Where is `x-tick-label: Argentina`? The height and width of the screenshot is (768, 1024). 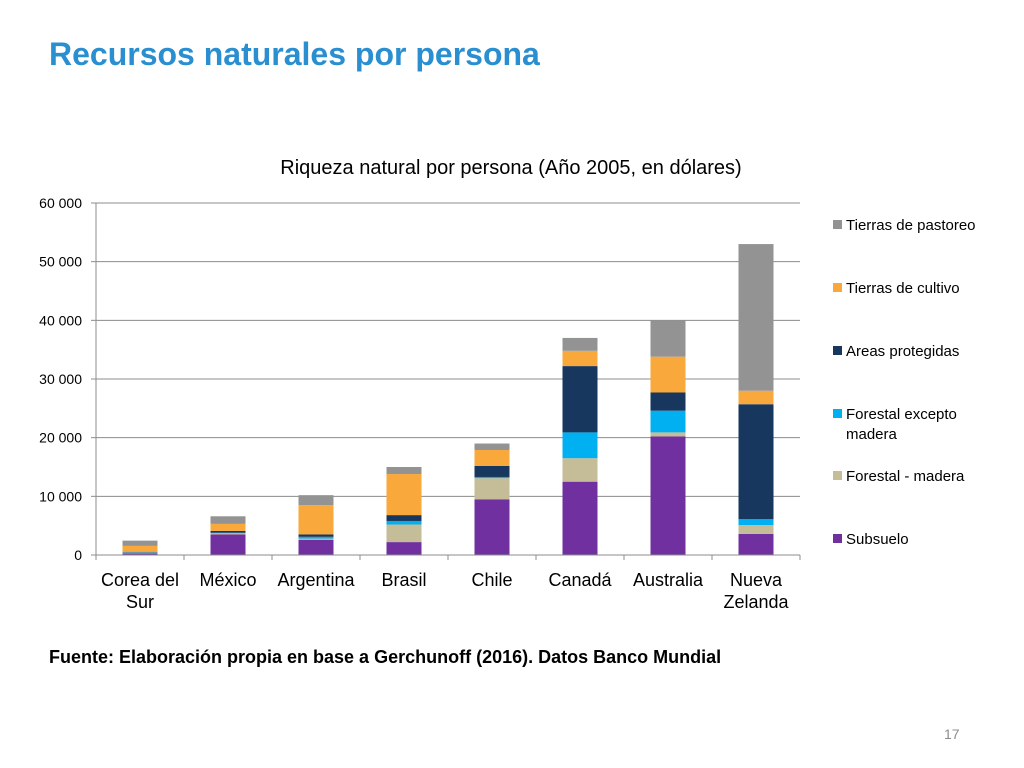
x-tick-label: Argentina is located at coordinates (316, 580).